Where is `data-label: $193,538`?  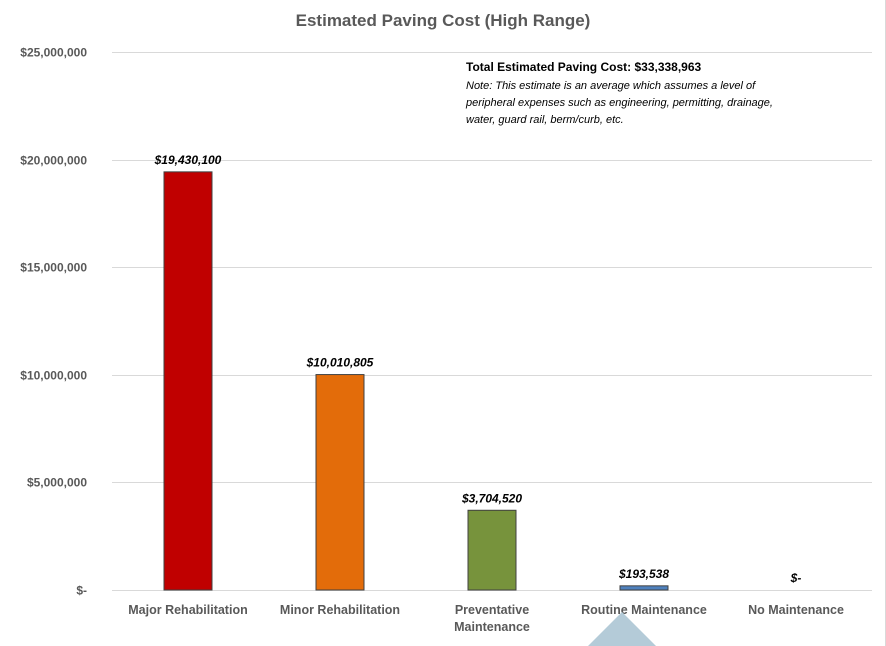
data-label: $193,538 is located at coordinates (643, 574).